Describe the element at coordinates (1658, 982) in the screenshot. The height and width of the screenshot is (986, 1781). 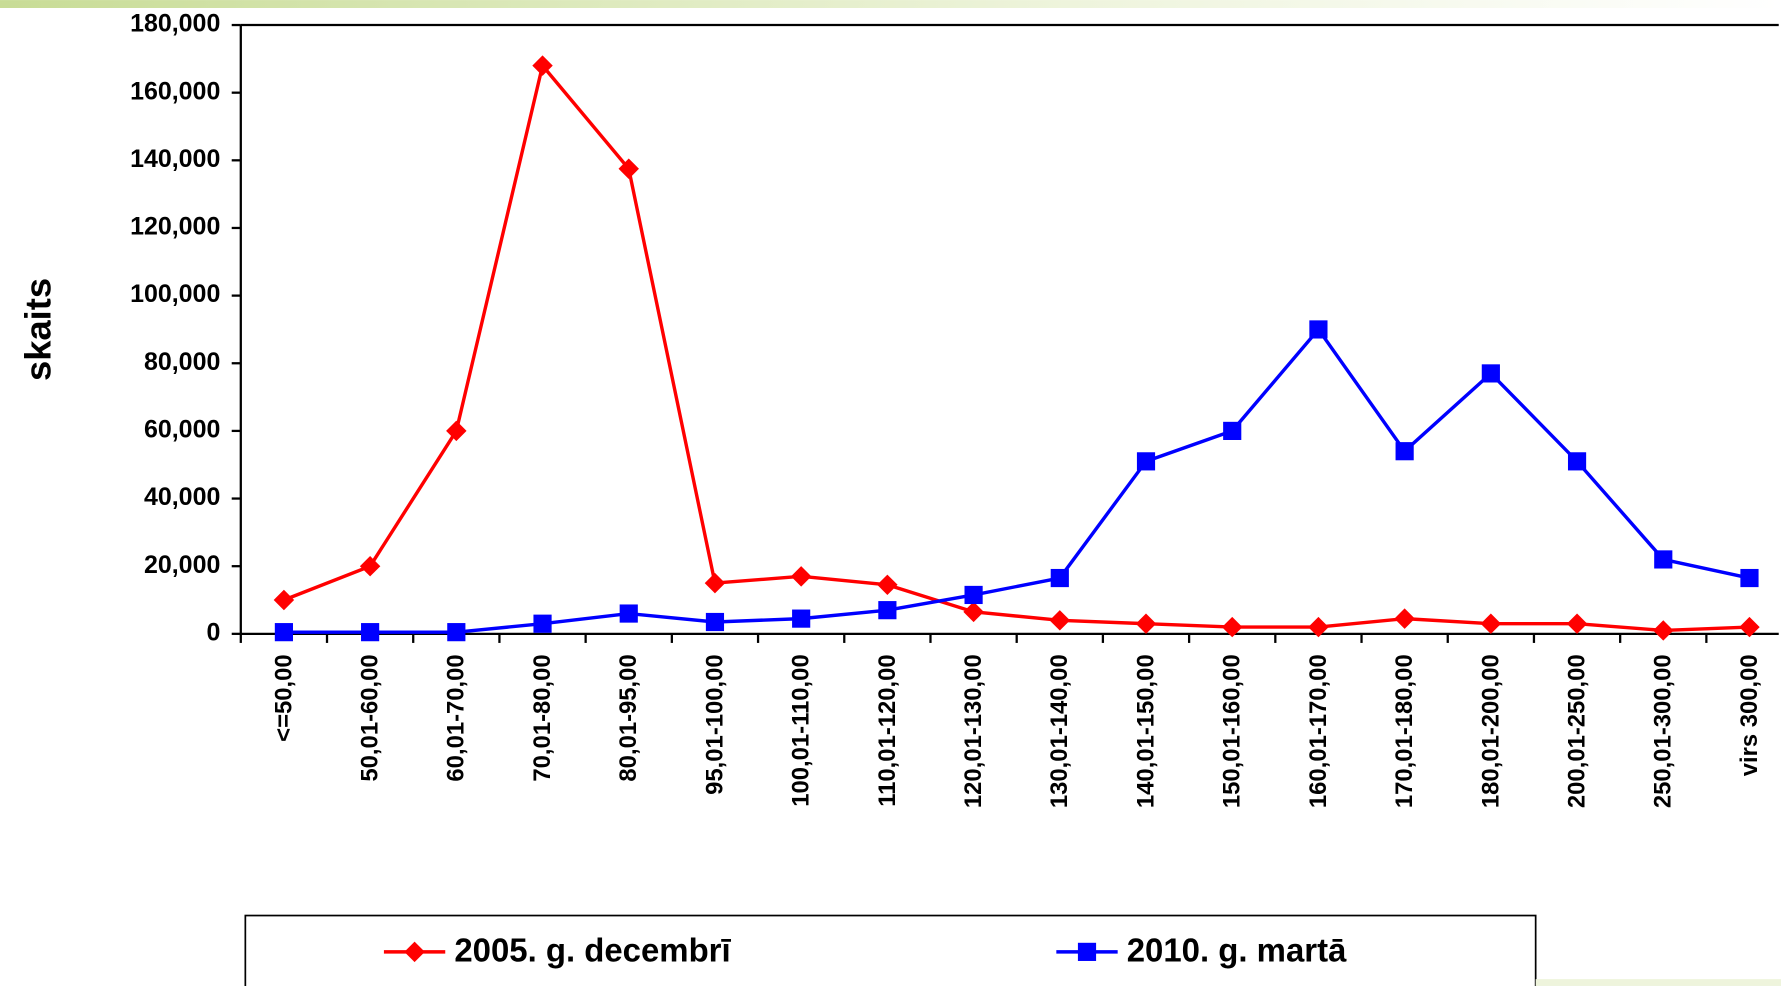
I see `bottom-band` at that location.